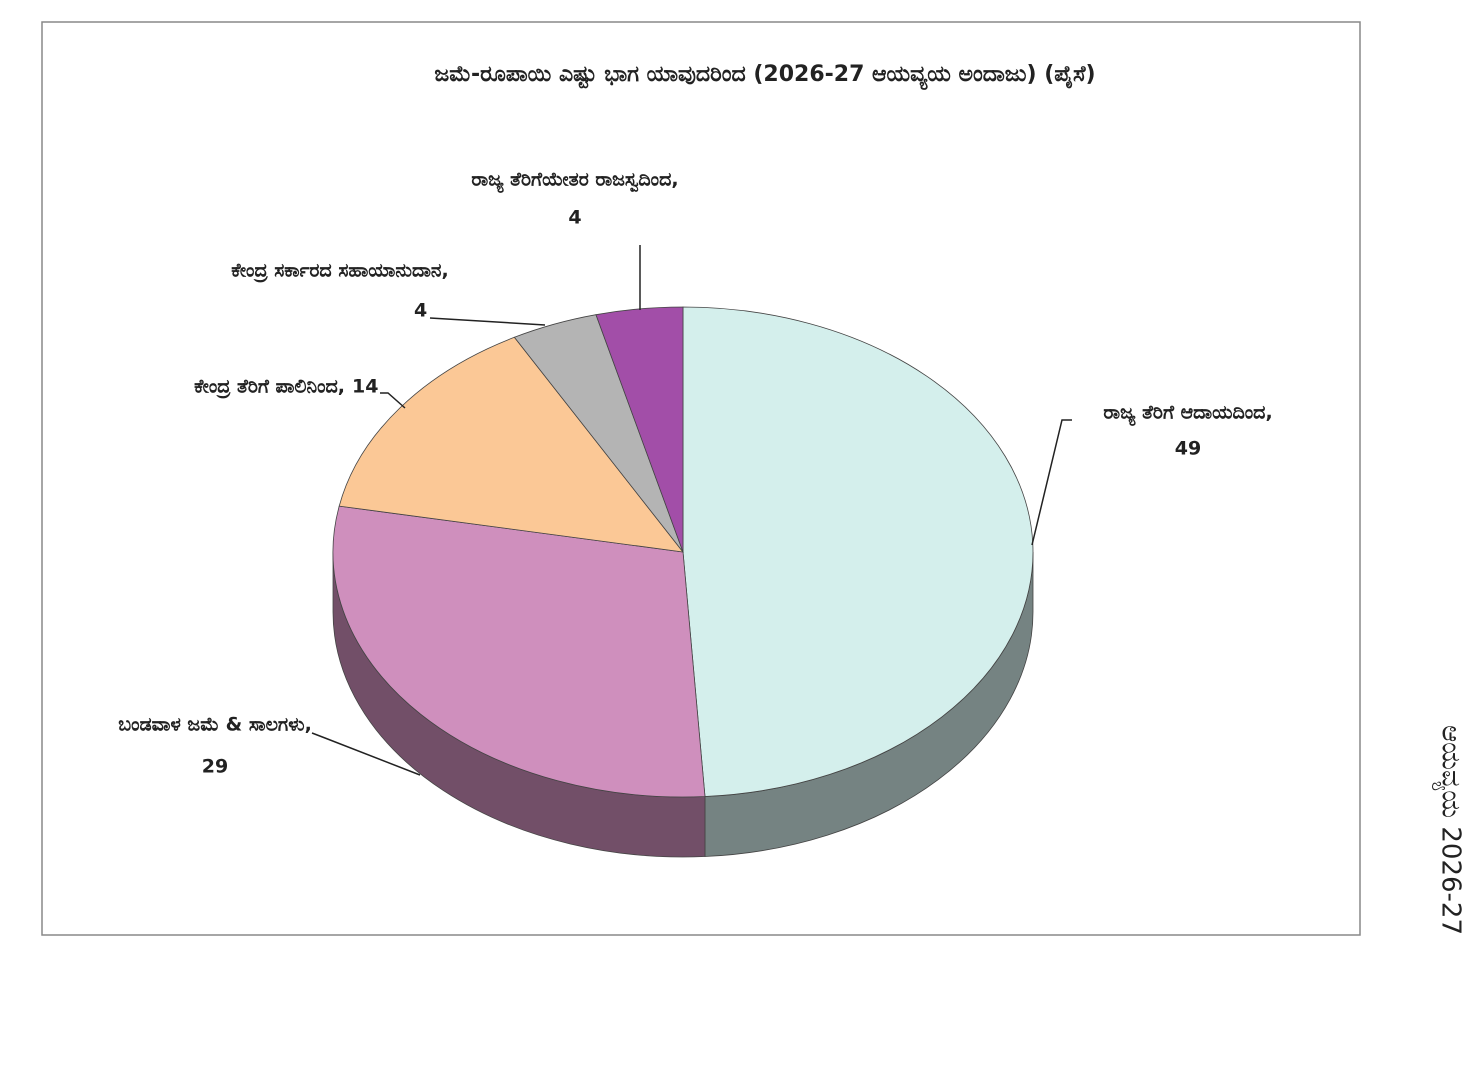  What do you see at coordinates (574, 182) in the screenshot?
I see `slice-label: ರಾಜ್ಯ ತೆರಿಗೆಯೇತರ ರಾಜಸ್ವದಿಂದ,` at bounding box center [574, 182].